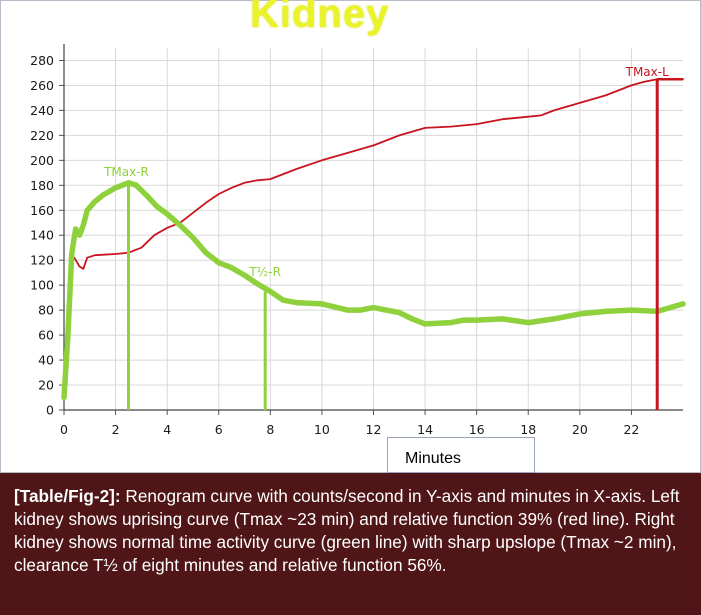 The width and height of the screenshot is (701, 615). What do you see at coordinates (270, 429) in the screenshot?
I see `x-tick-label: 8` at bounding box center [270, 429].